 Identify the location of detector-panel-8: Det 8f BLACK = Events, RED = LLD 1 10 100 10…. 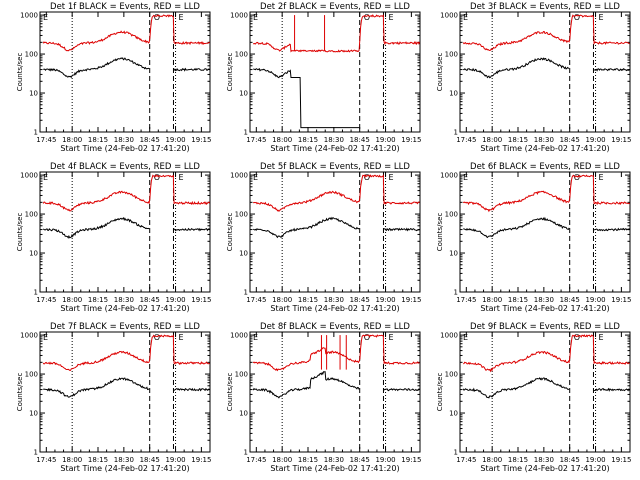
(323, 397).